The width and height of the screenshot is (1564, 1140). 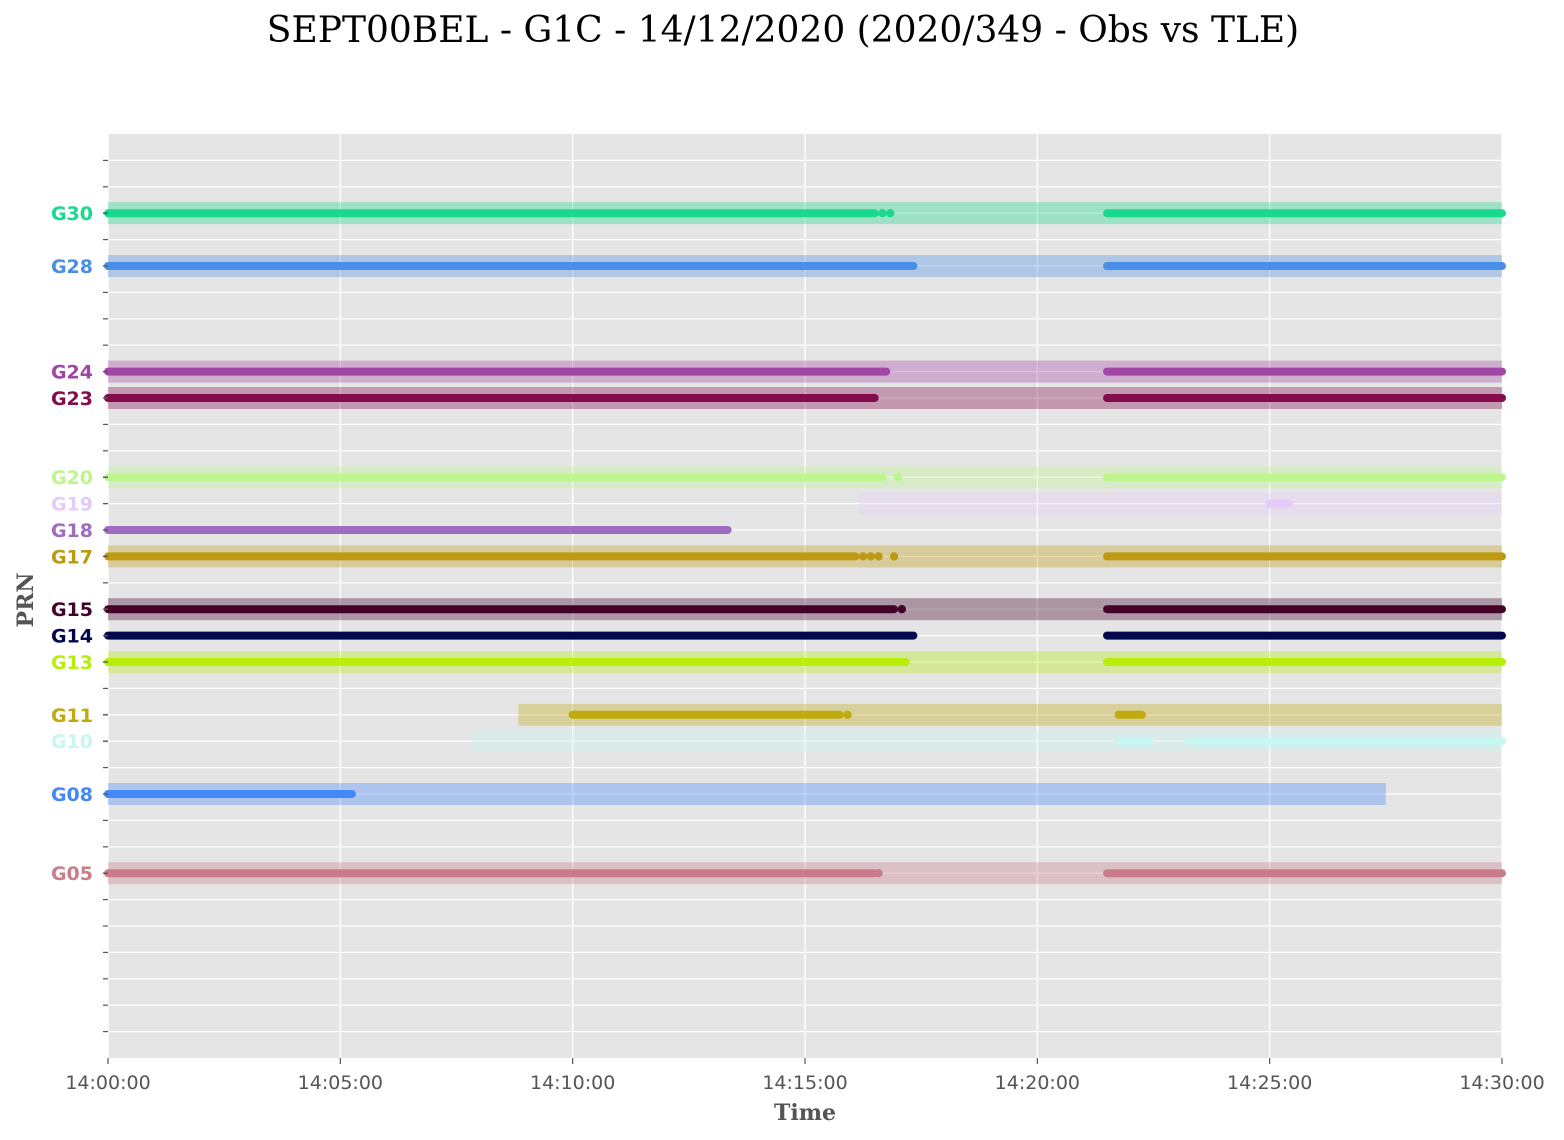 I want to click on obs-point-g15, so click(x=902, y=609).